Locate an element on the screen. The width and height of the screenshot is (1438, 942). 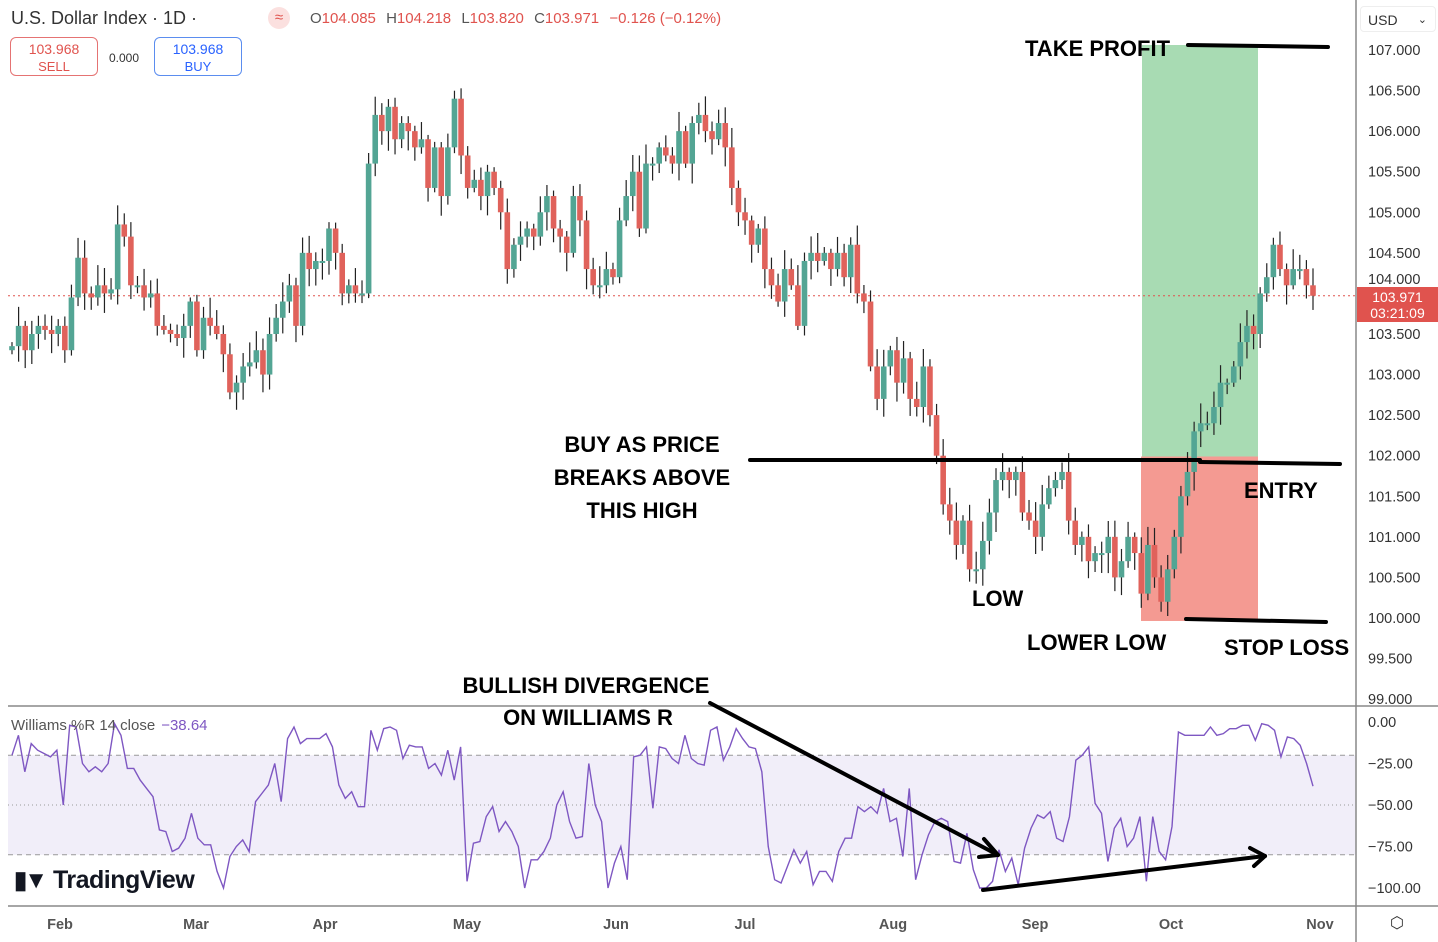
settings-icon: ⬡ is located at coordinates (1397, 923).